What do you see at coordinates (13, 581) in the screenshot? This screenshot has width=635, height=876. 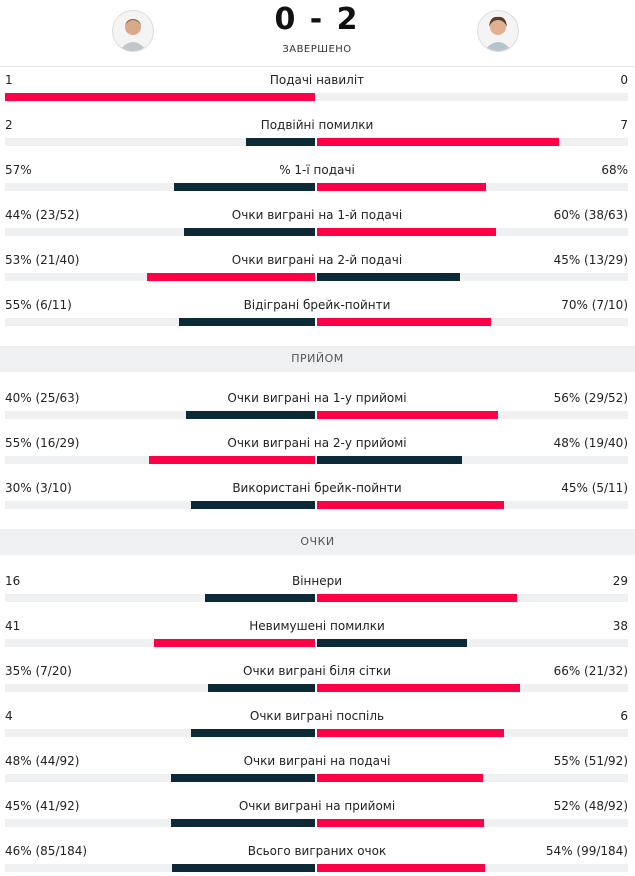 I see `stat-left: 16` at bounding box center [13, 581].